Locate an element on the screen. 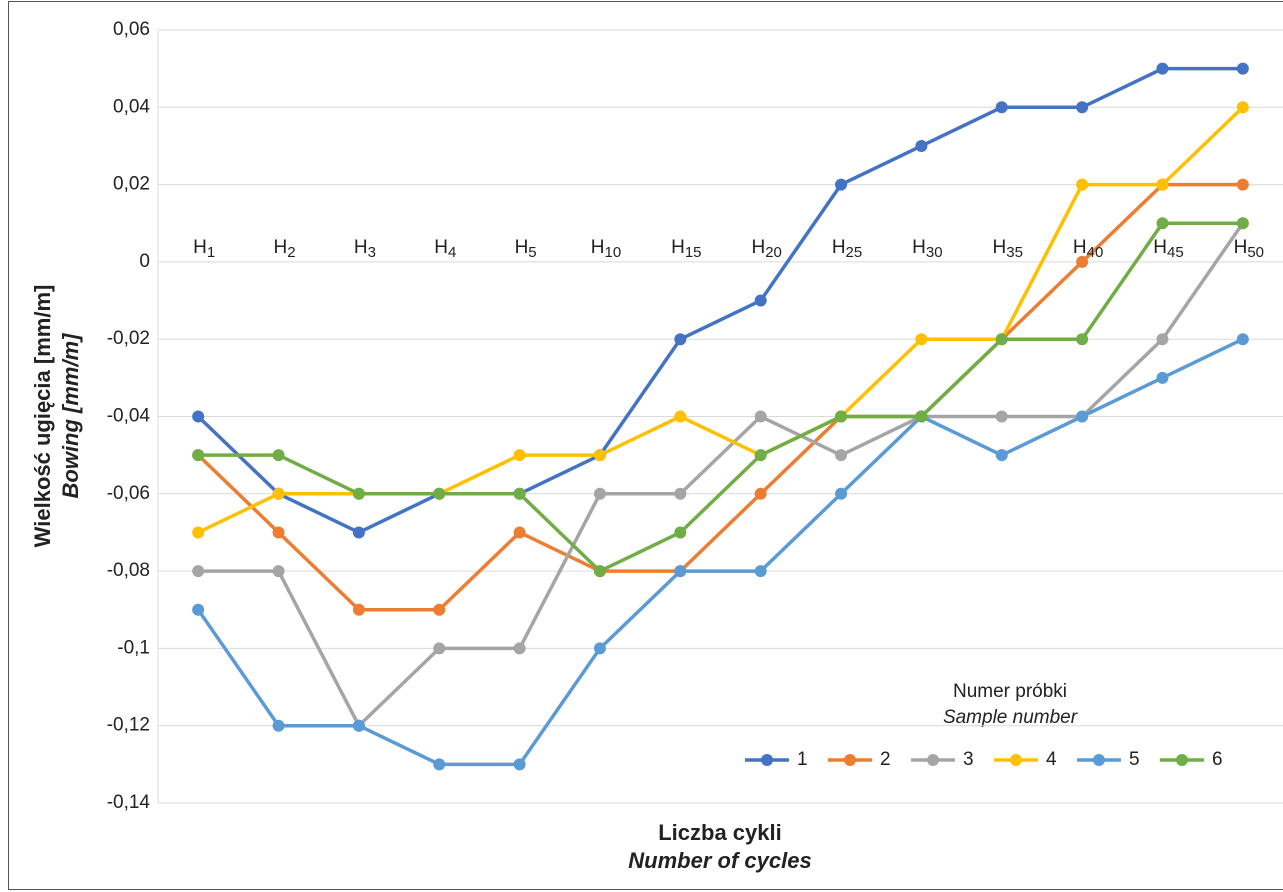 This screenshot has height=892, width=1283. y-tick-label: 0 is located at coordinates (144, 261).